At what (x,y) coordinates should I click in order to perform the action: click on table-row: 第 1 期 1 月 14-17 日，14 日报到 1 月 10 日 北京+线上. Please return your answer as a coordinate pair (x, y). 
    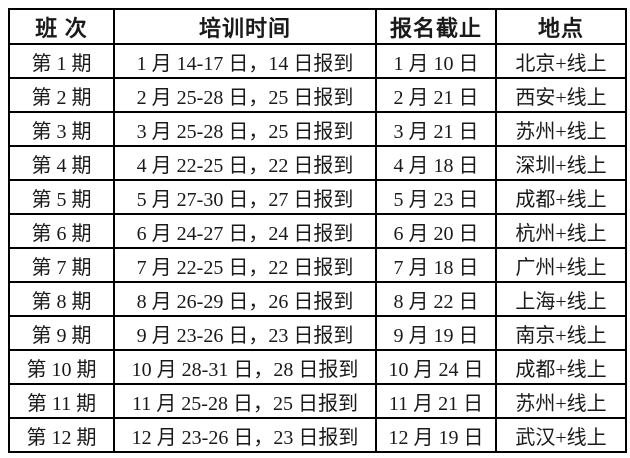
    Looking at the image, I should click on (317, 61).